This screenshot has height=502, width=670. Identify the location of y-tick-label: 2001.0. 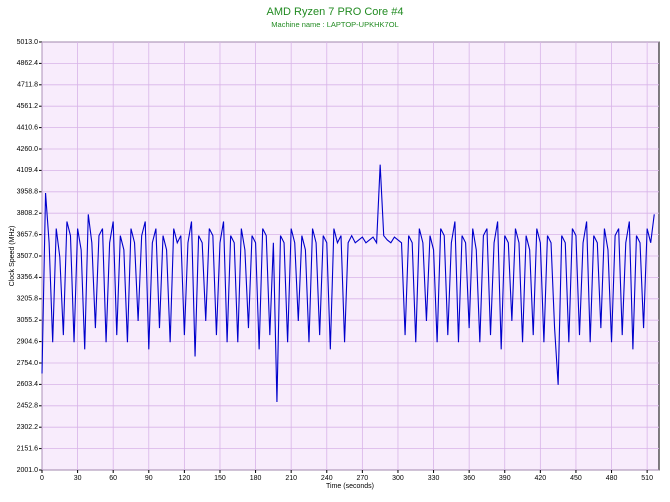
(28, 470).